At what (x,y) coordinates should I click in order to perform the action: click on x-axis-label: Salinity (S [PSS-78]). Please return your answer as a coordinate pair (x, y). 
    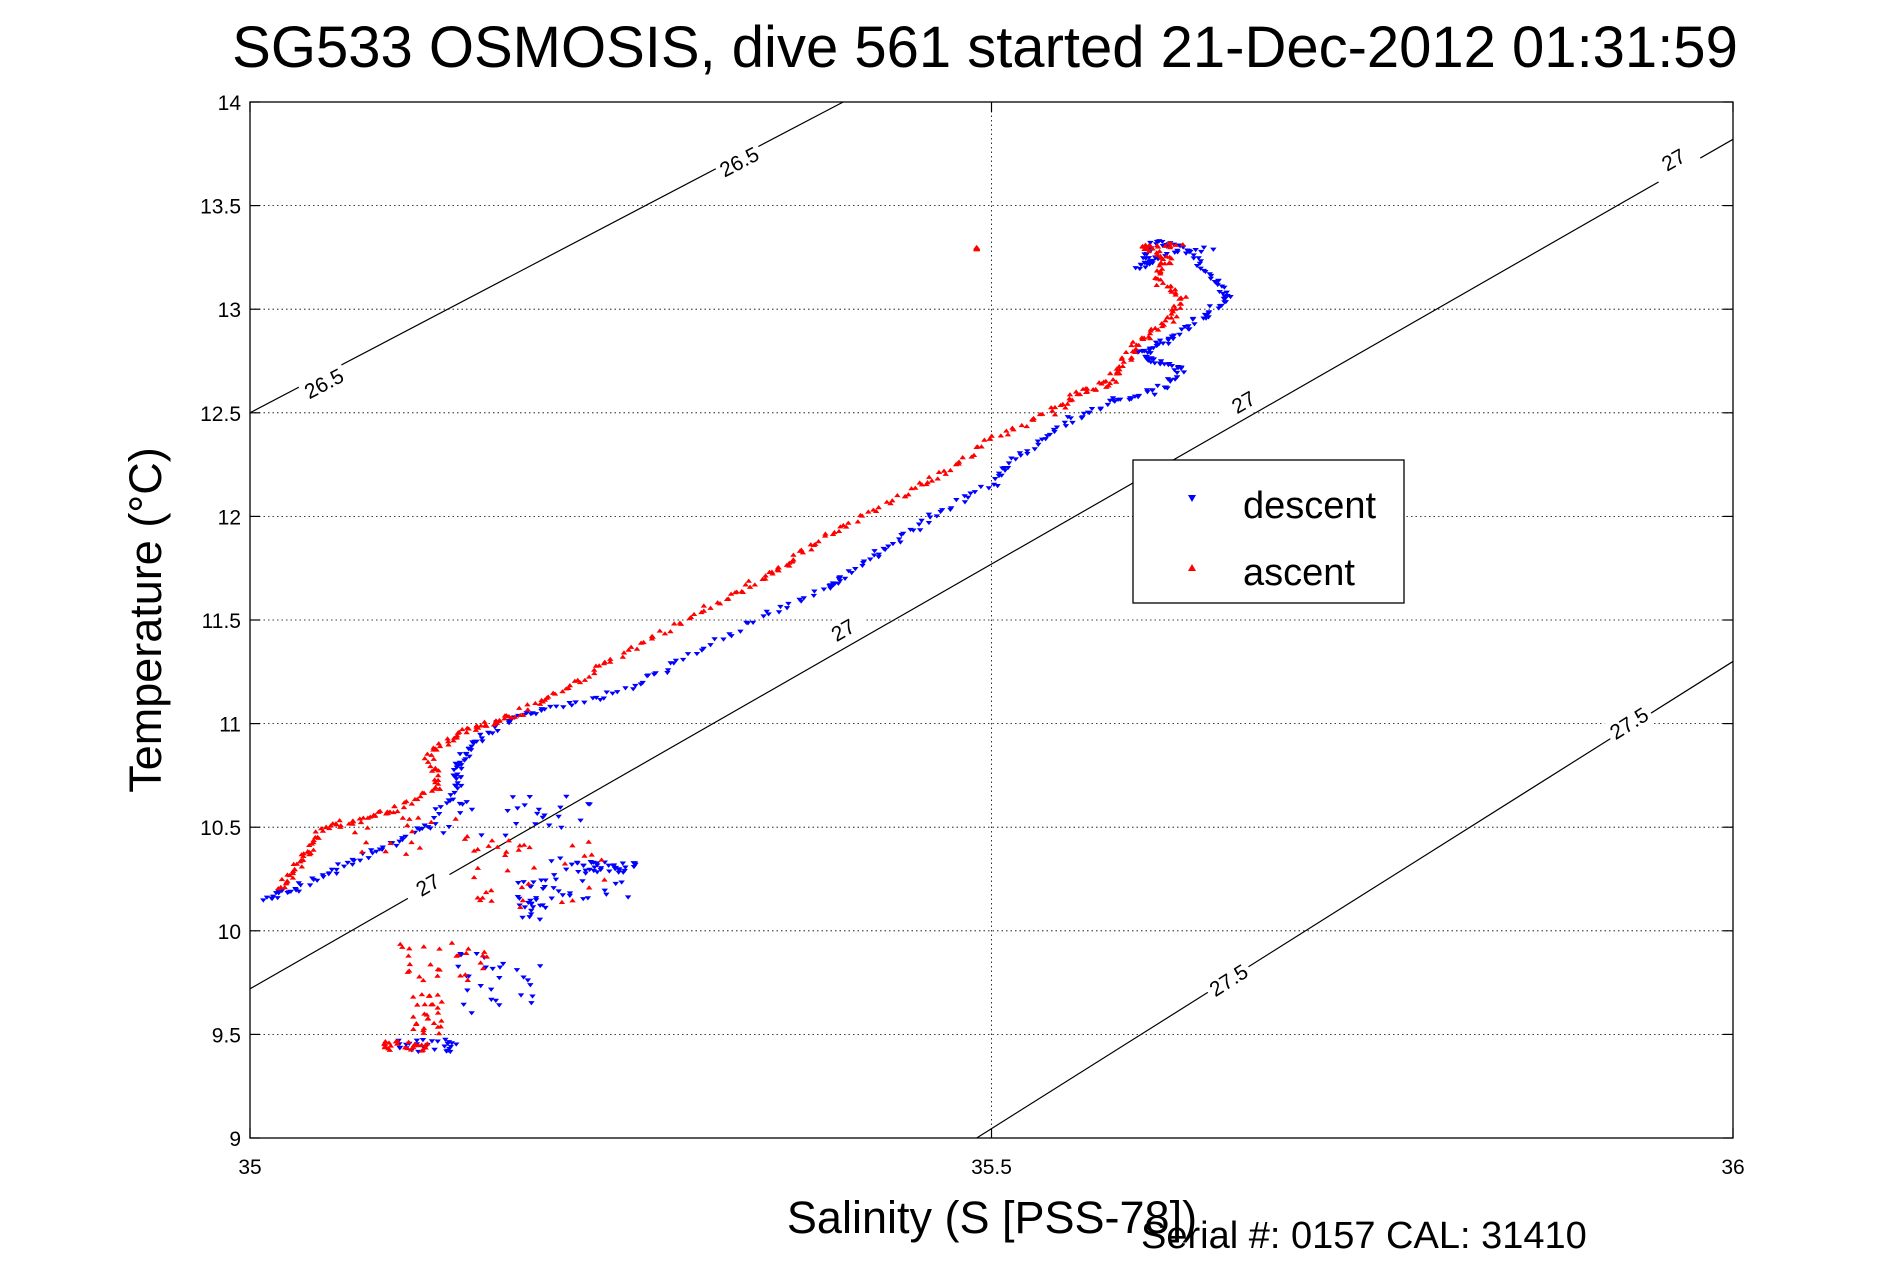
    Looking at the image, I should click on (992, 1217).